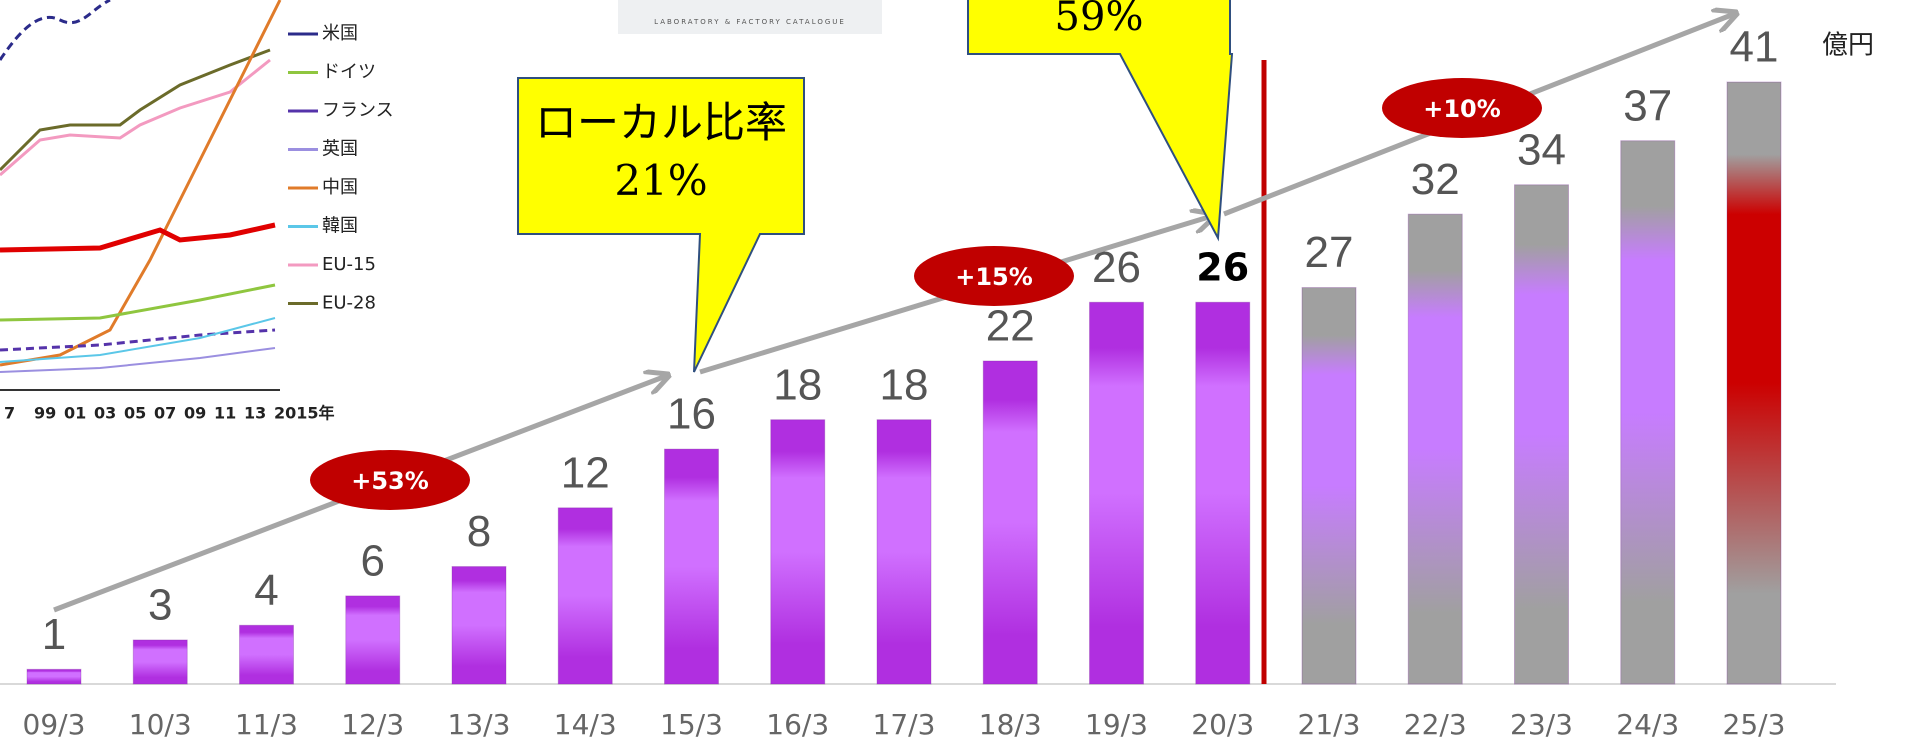  What do you see at coordinates (195, 413) in the screenshot?
I see `inset-x-tick: 09` at bounding box center [195, 413].